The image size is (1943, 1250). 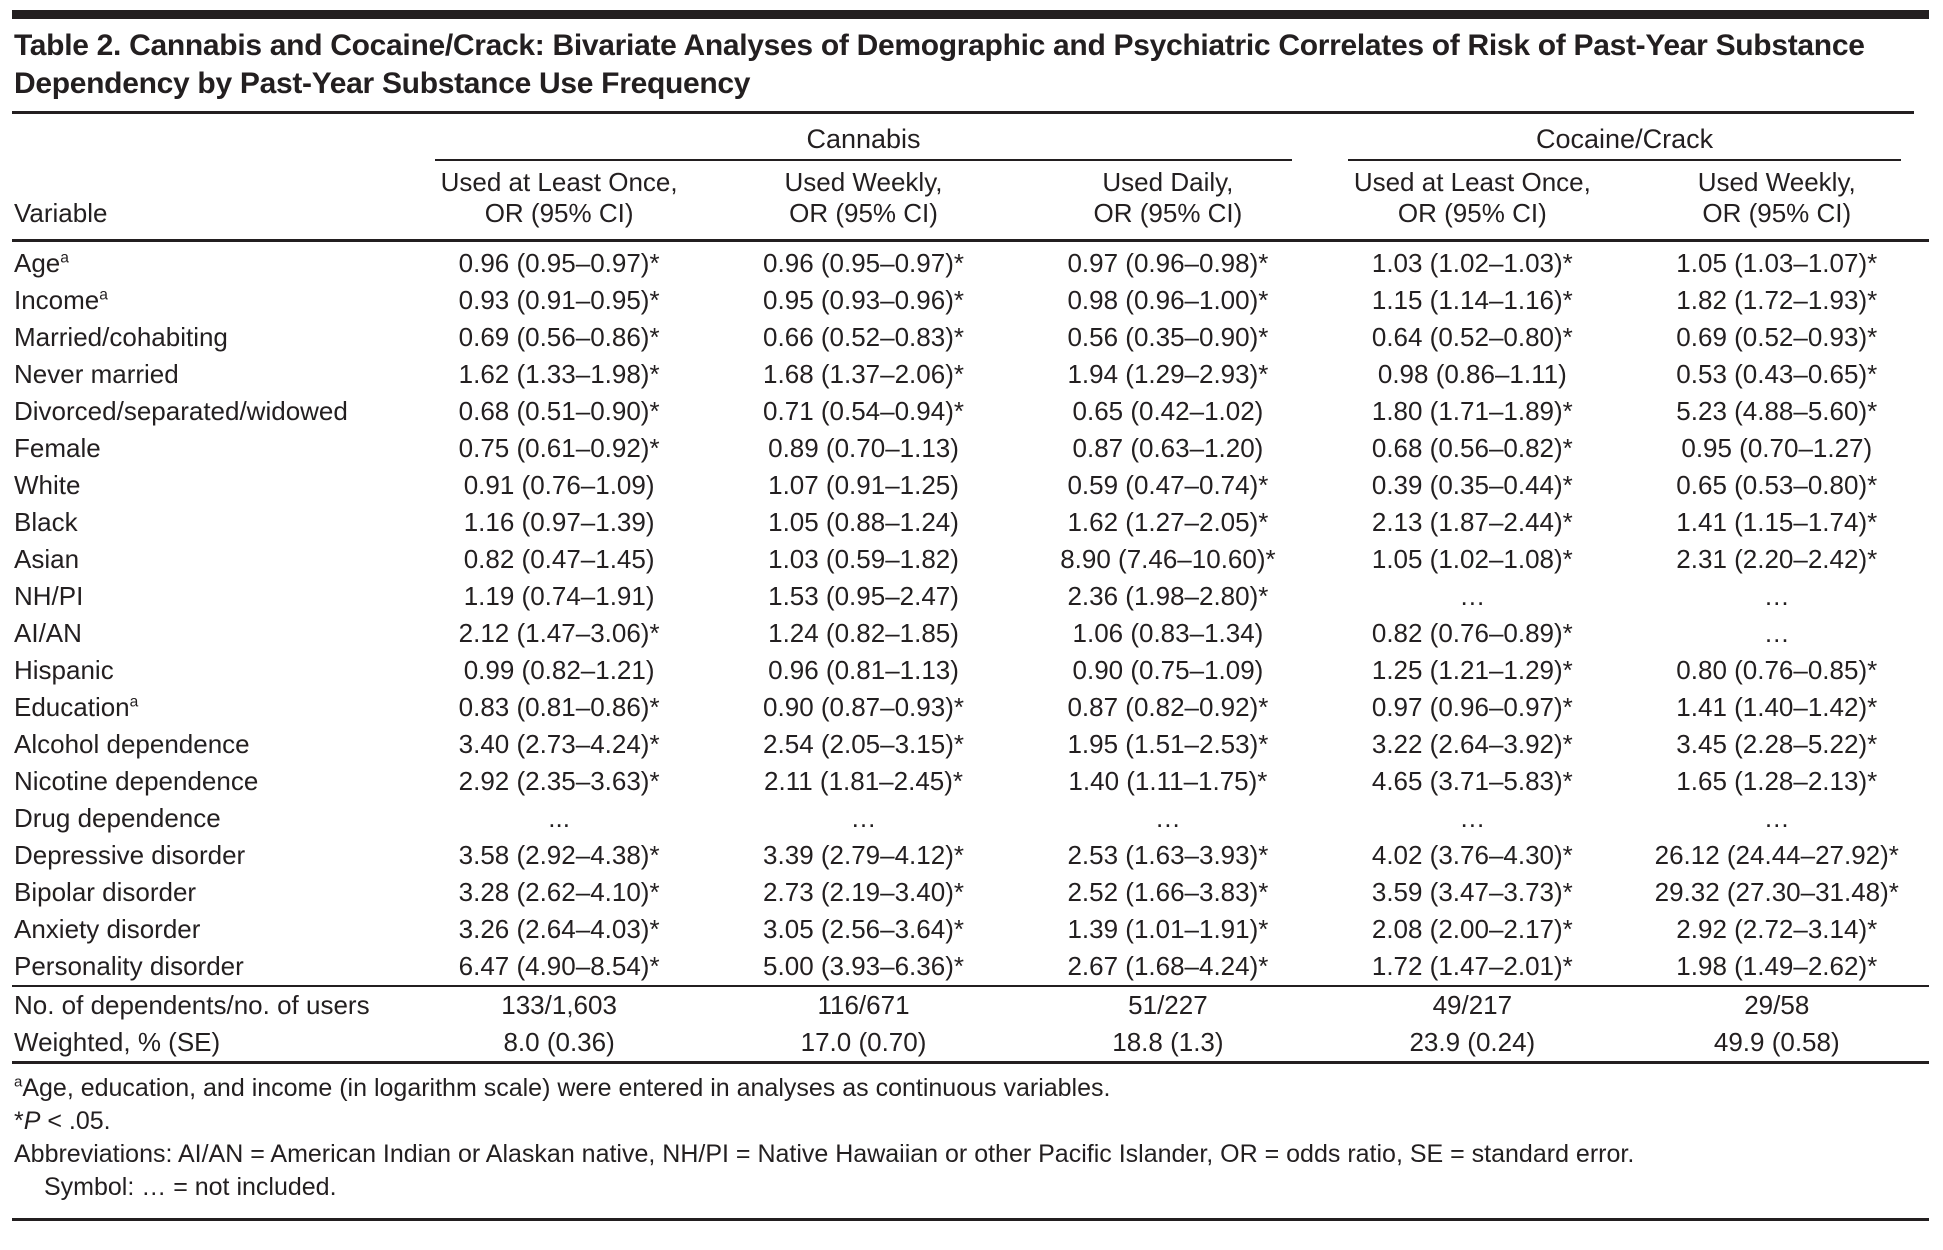 What do you see at coordinates (209, 1005) in the screenshot?
I see `row-label-cell: No. of dependents/no. of users` at bounding box center [209, 1005].